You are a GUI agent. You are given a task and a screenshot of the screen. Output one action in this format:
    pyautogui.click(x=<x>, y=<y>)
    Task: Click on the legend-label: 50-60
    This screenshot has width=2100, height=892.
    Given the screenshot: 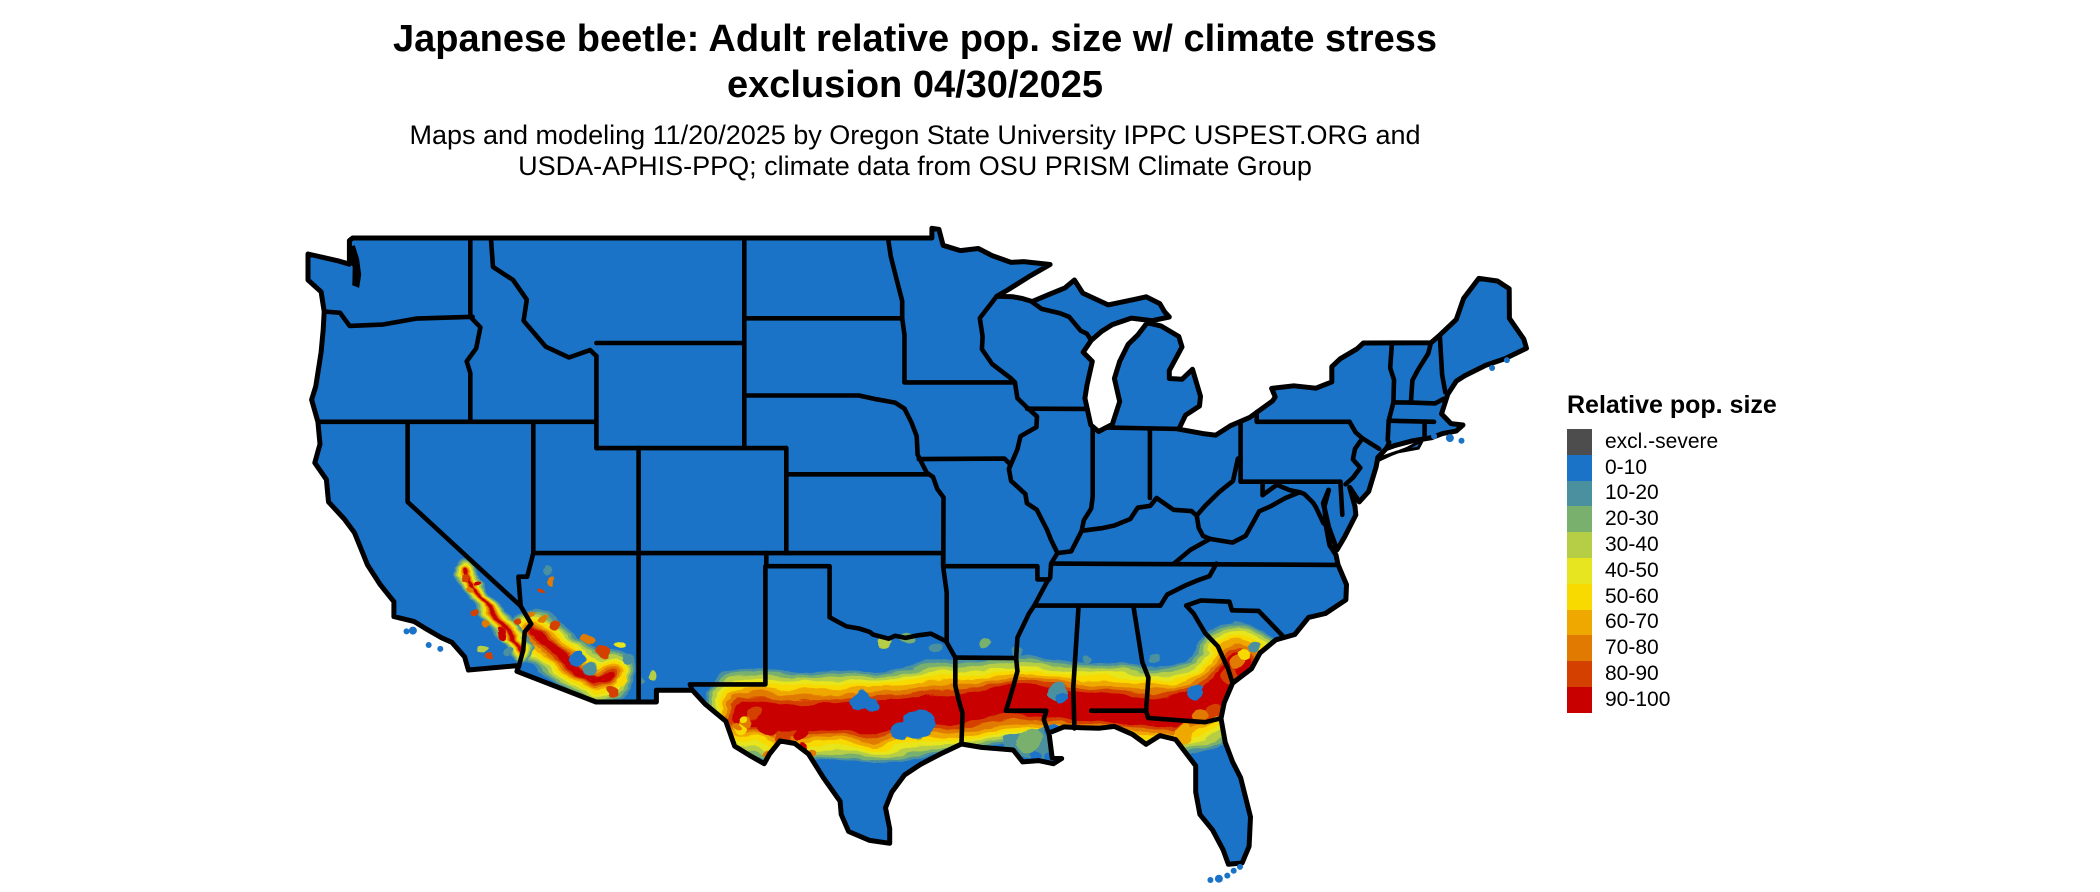 What is the action you would take?
    pyautogui.click(x=1632, y=596)
    